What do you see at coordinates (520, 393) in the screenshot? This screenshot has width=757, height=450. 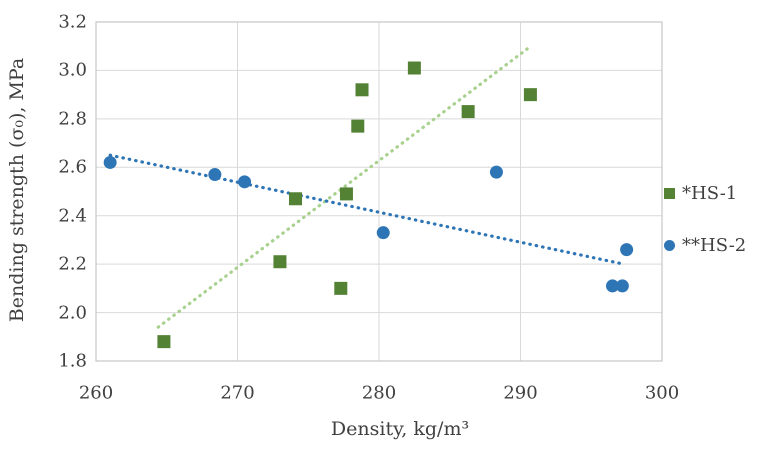 I see `x-tick-label: 290` at bounding box center [520, 393].